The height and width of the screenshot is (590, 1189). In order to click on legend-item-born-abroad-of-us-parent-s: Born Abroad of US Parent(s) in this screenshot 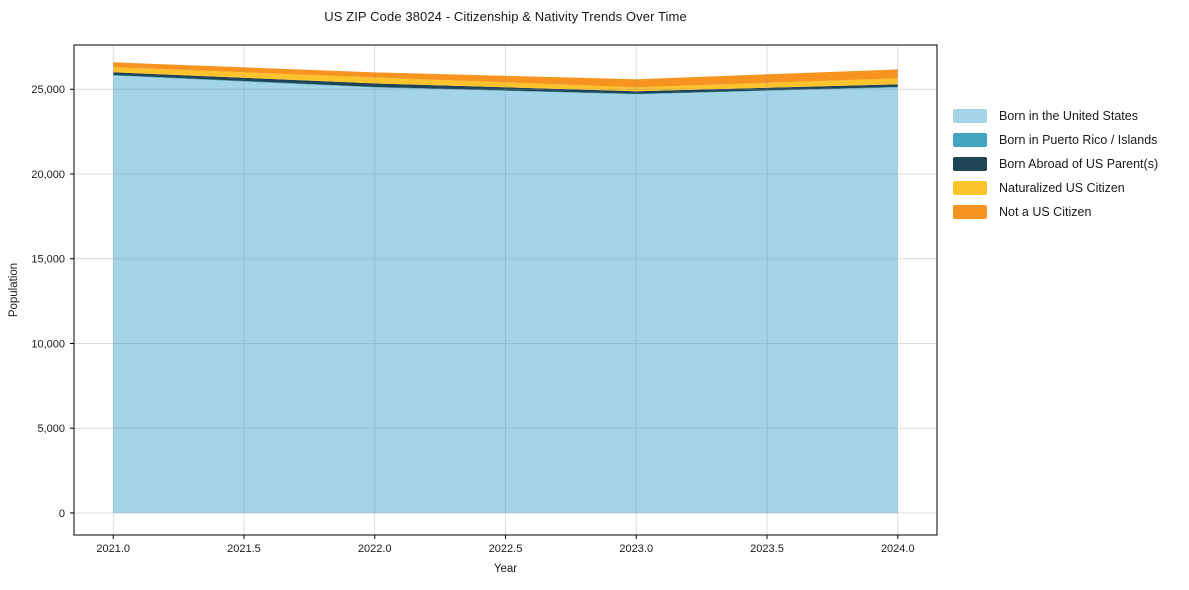, I will do `click(1055, 164)`.